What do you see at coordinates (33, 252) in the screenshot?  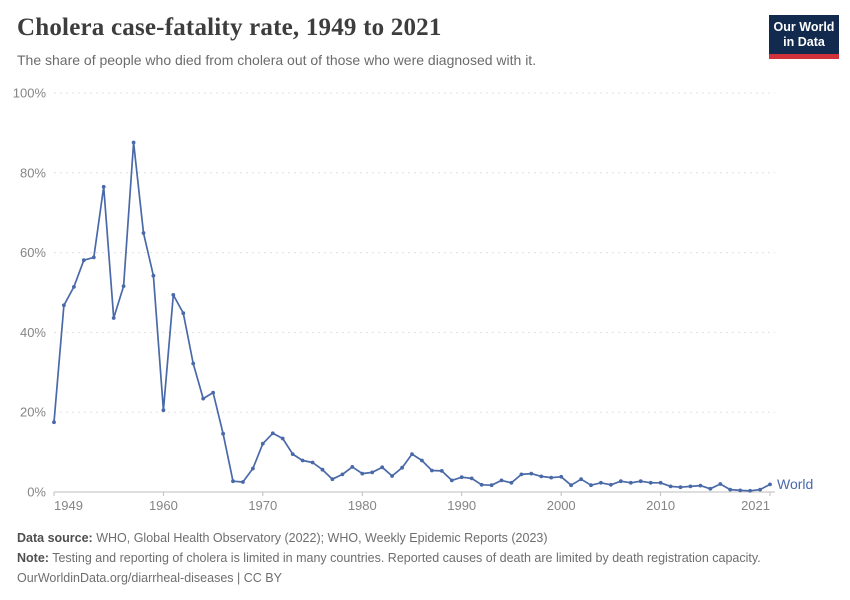 I see `y-axis-tick-label: 60%` at bounding box center [33, 252].